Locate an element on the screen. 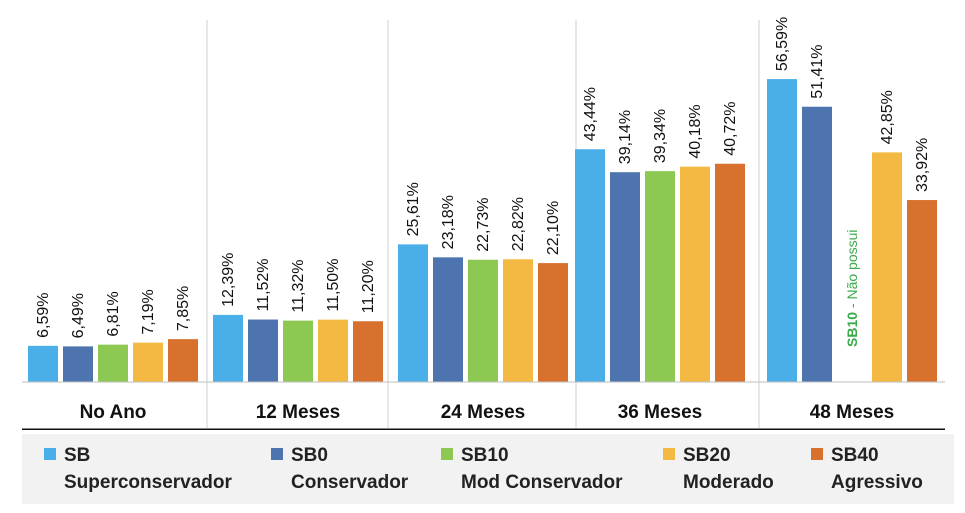 The image size is (965, 513). value-label: 51,41% is located at coordinates (817, 71).